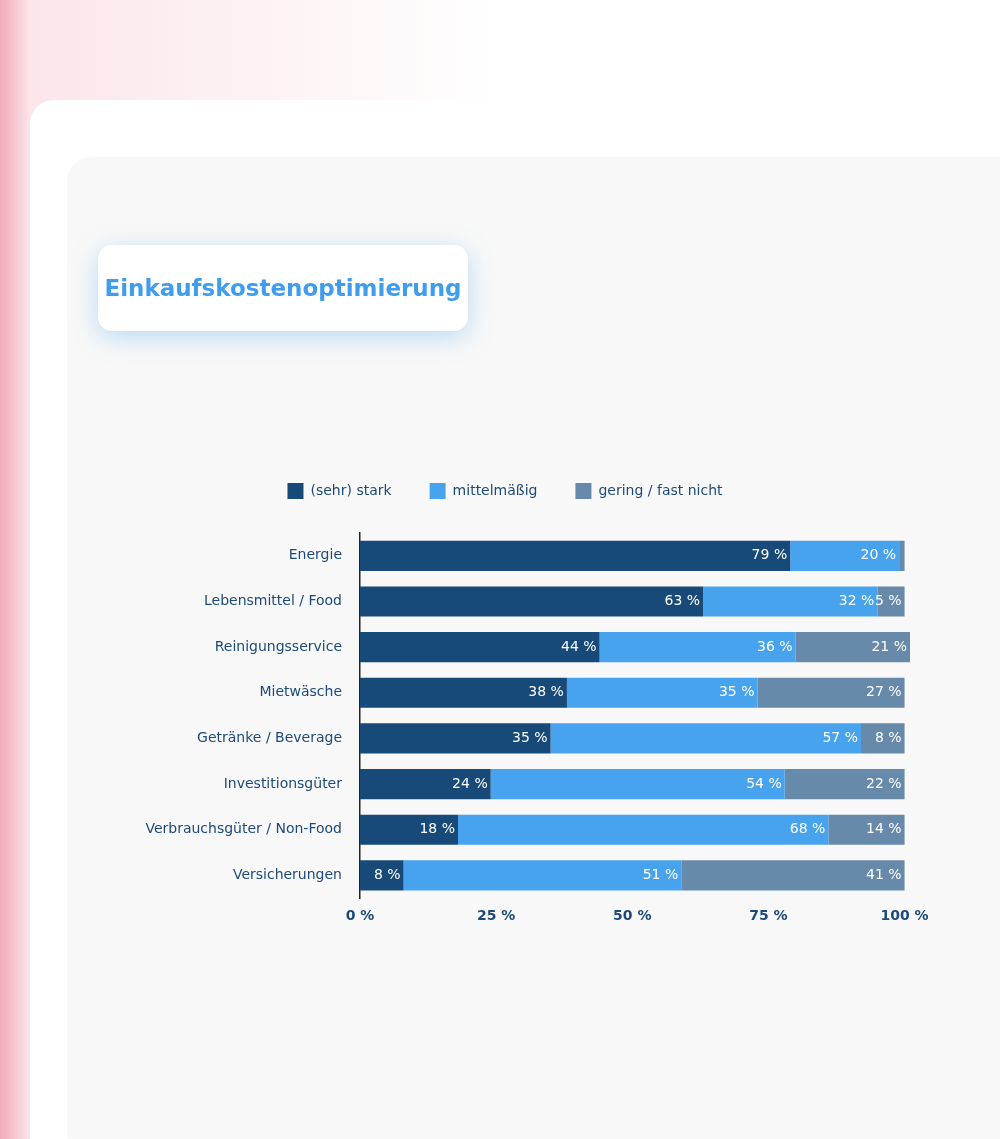  What do you see at coordinates (546, 691) in the screenshot?
I see `data-label: 38 %` at bounding box center [546, 691].